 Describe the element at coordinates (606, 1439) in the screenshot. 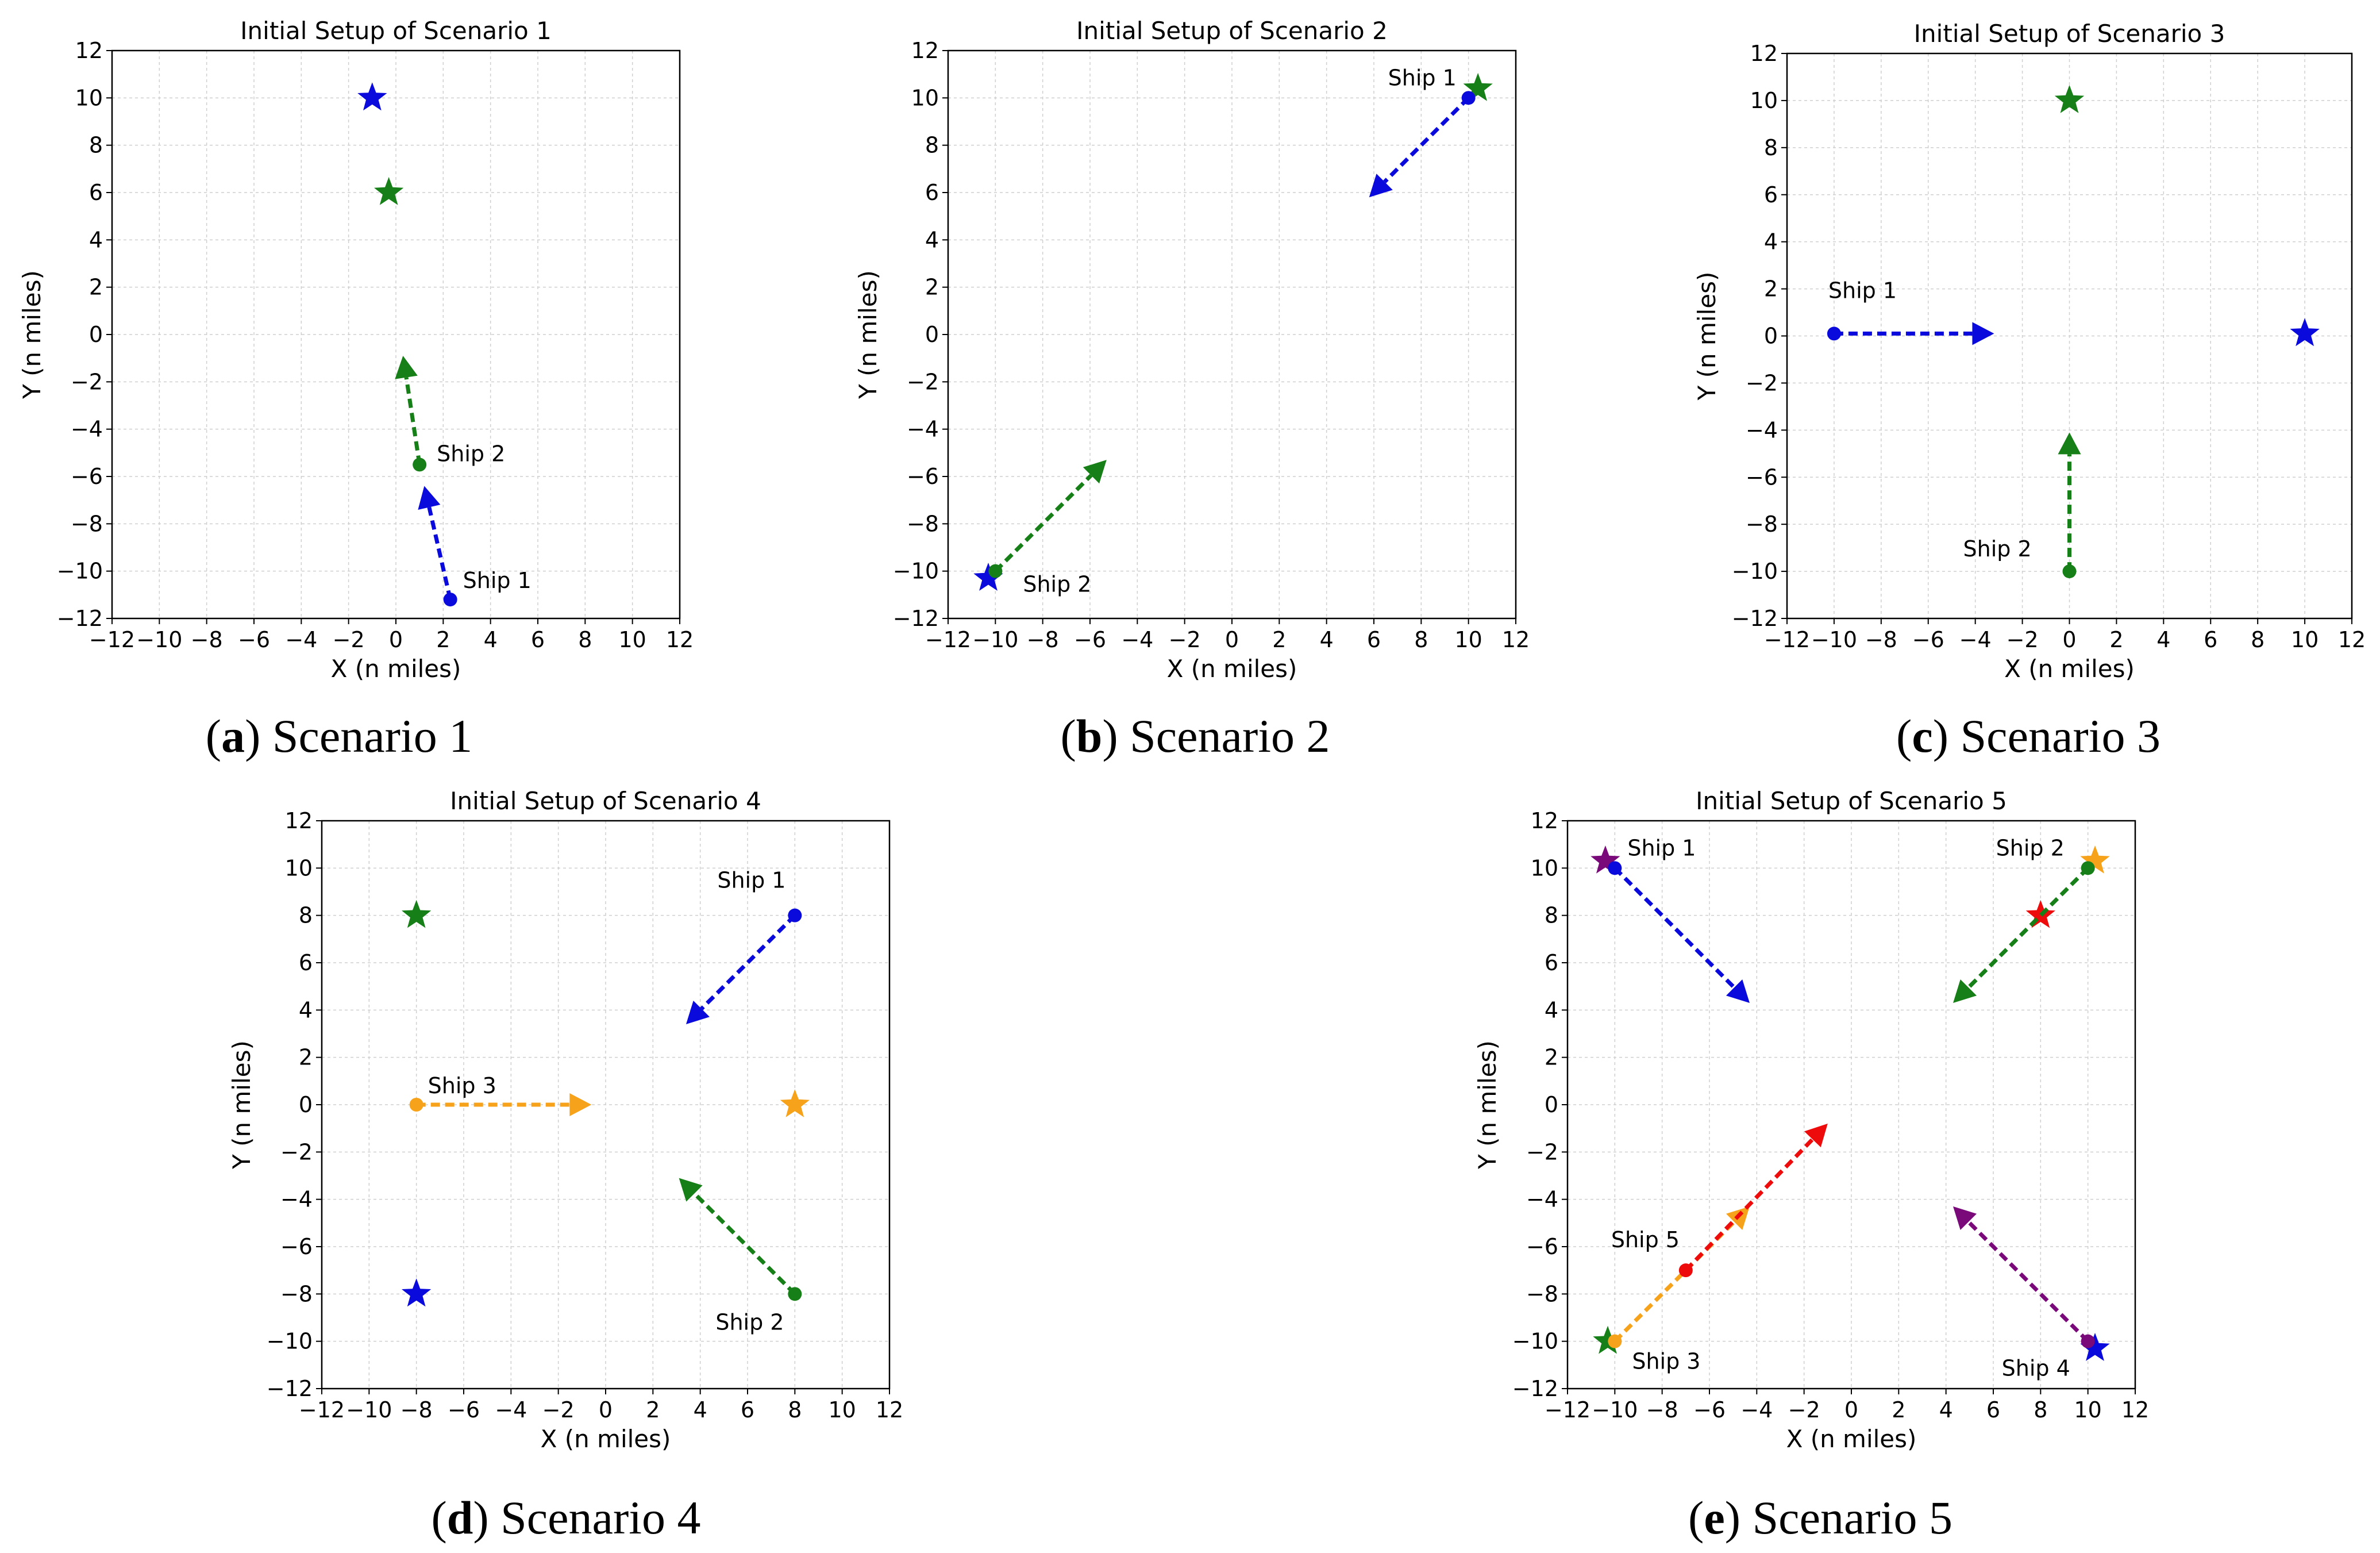

I see `x-axis-label: X (n miles)` at that location.